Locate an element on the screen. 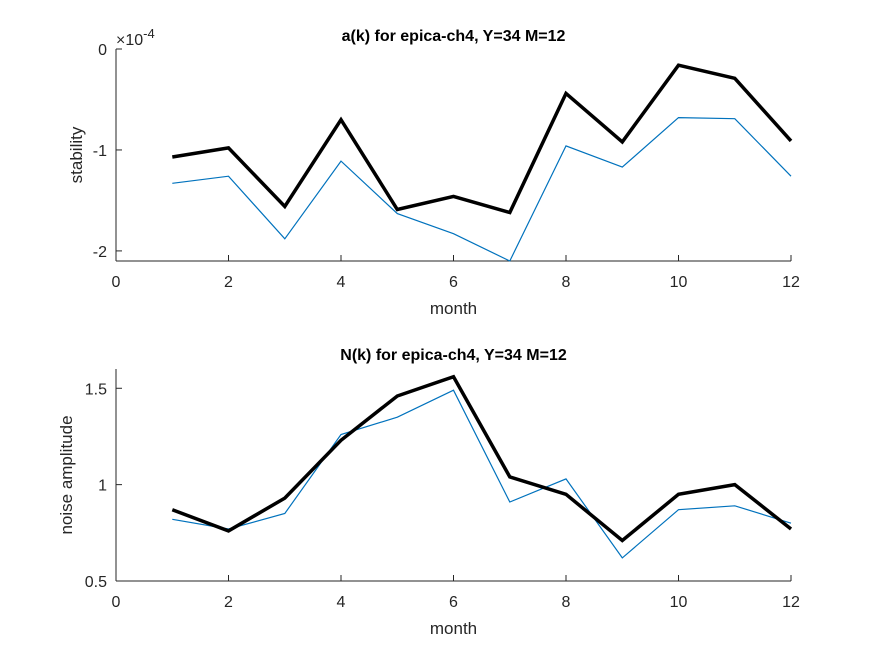  y-tick-label: 0 is located at coordinates (102, 50).